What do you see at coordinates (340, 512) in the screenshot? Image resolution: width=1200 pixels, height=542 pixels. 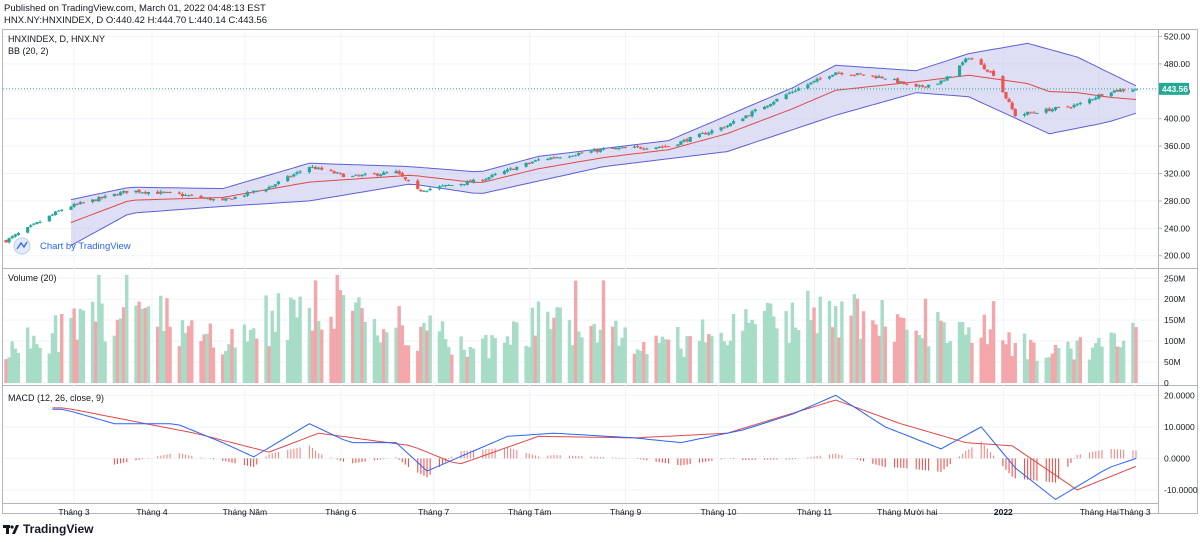 I see `time-axis-label: Tháng 6` at bounding box center [340, 512].